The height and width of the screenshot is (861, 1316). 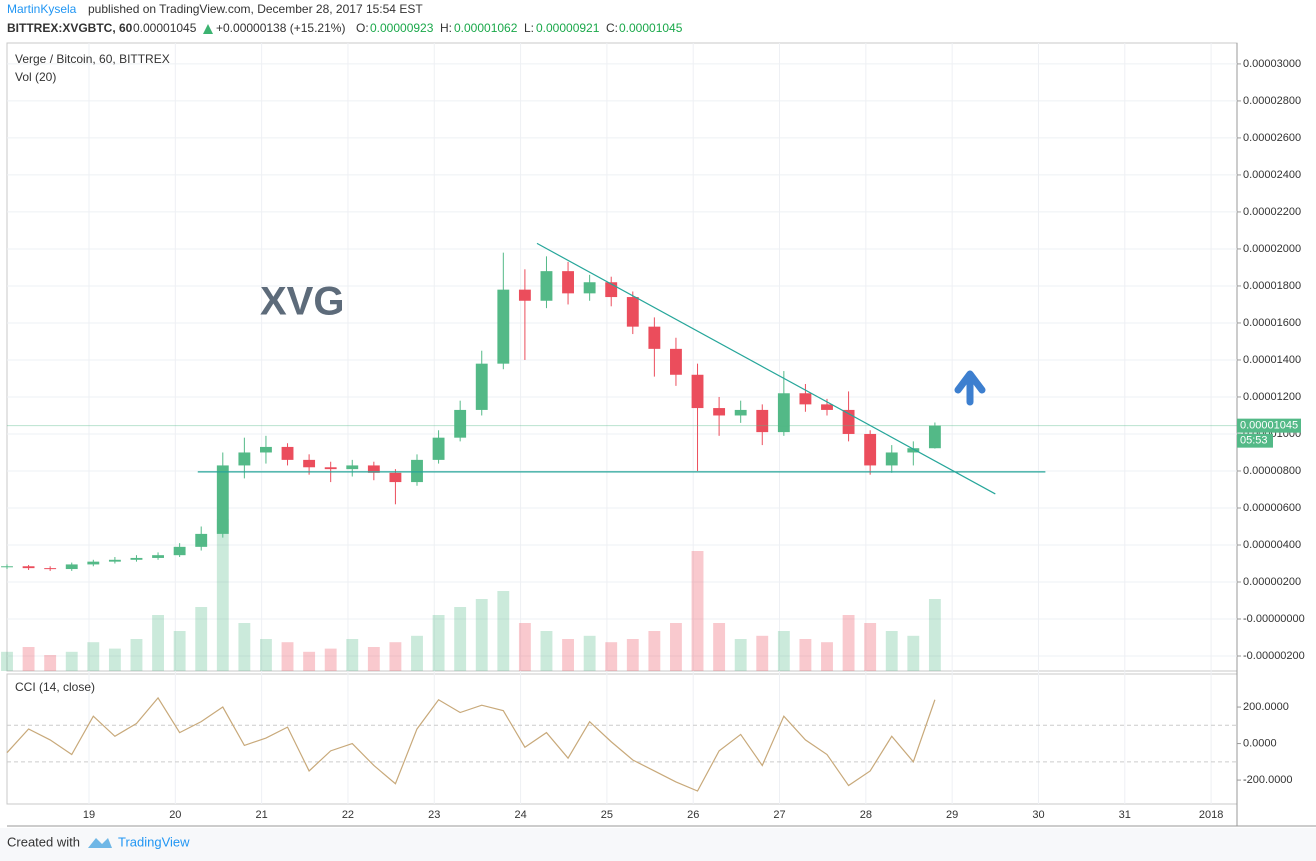 I want to click on y-tick-label: 0.00001600, so click(x=1272, y=323).